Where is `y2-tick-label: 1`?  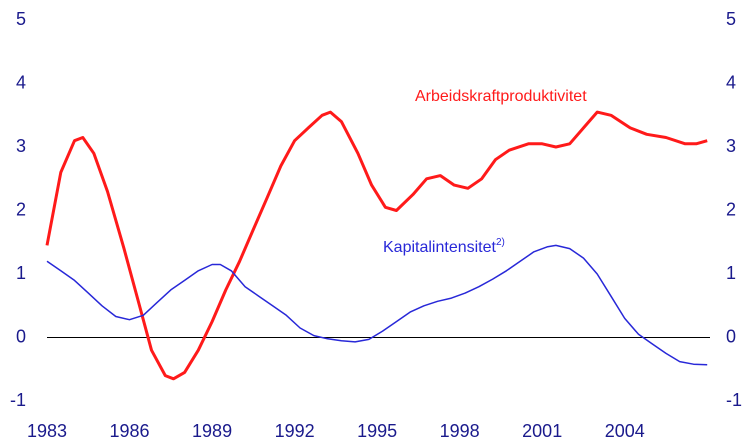 y2-tick-label: 1 is located at coordinates (731, 273).